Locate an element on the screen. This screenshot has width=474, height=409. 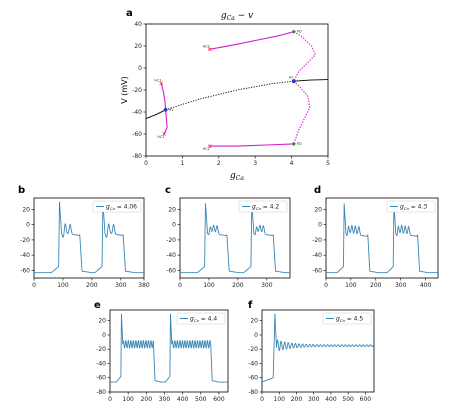
title-main: g is located at coordinates (224, 16).